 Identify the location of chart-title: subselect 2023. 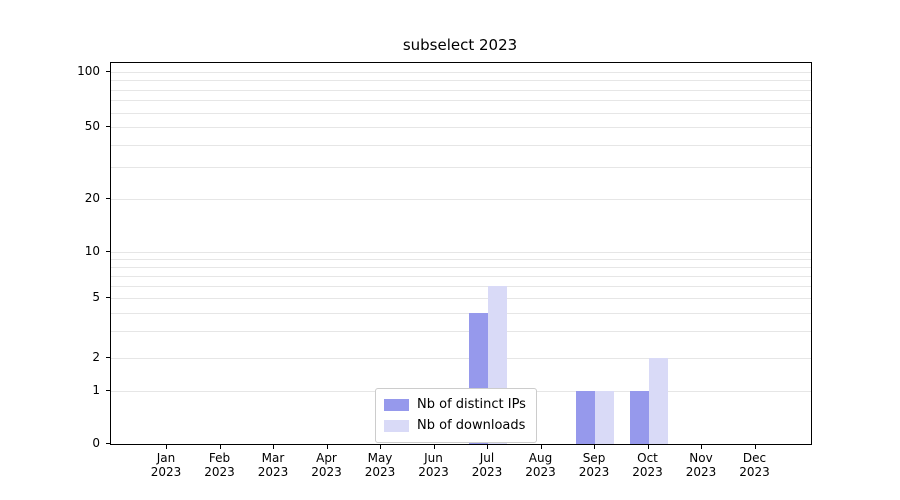
(460, 45).